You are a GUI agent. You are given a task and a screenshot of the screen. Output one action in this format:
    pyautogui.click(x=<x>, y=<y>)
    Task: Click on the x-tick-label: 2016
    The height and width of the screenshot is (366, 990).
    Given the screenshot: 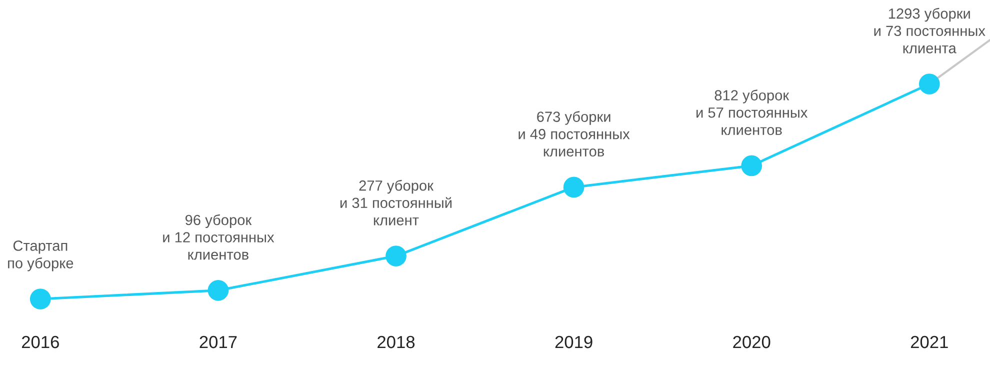 What is the action you would take?
    pyautogui.click(x=40, y=342)
    